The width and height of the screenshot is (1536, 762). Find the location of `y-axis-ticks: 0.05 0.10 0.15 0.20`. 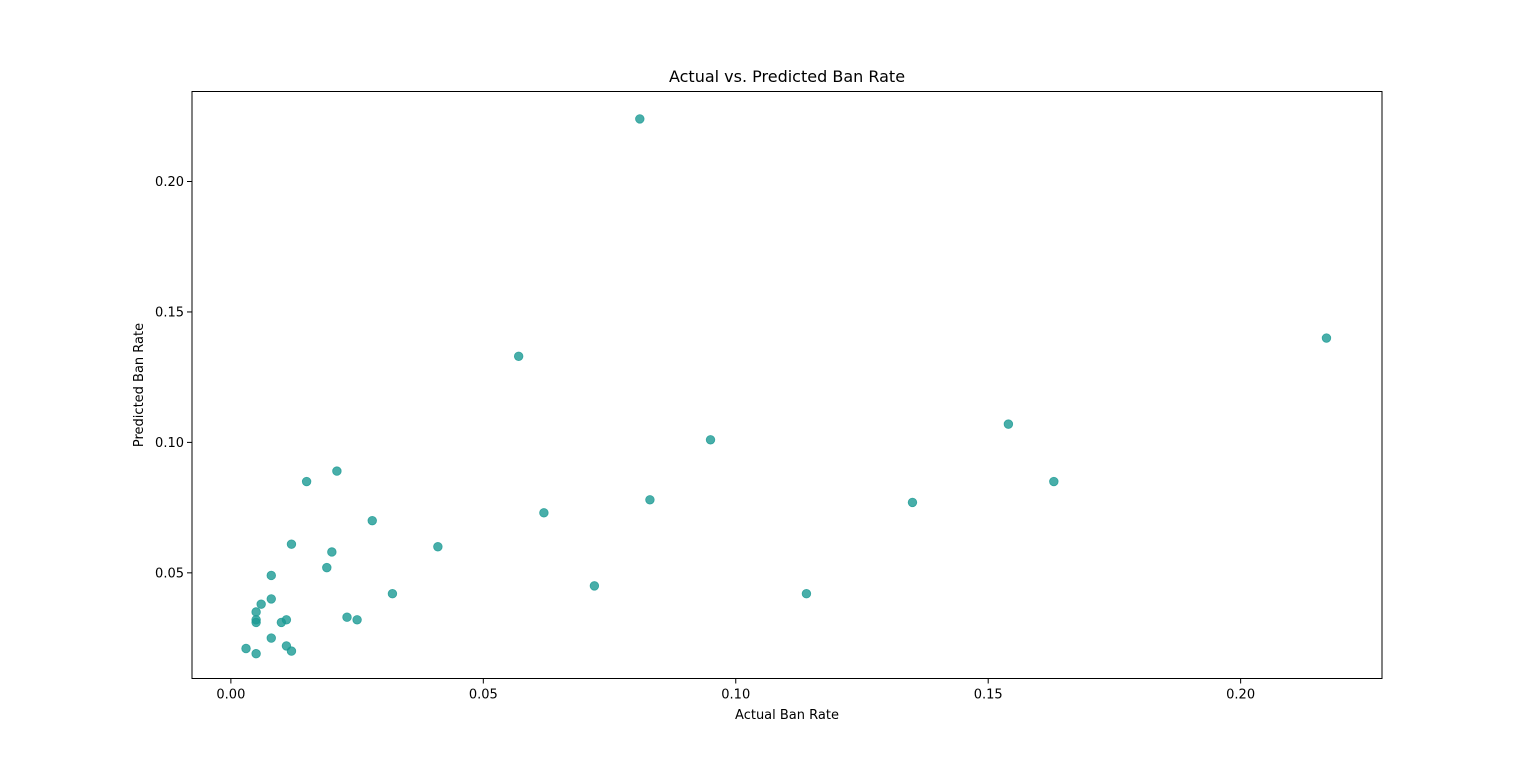

y-axis-ticks: 0.05 0.10 0.15 0.20 is located at coordinates (173, 378).